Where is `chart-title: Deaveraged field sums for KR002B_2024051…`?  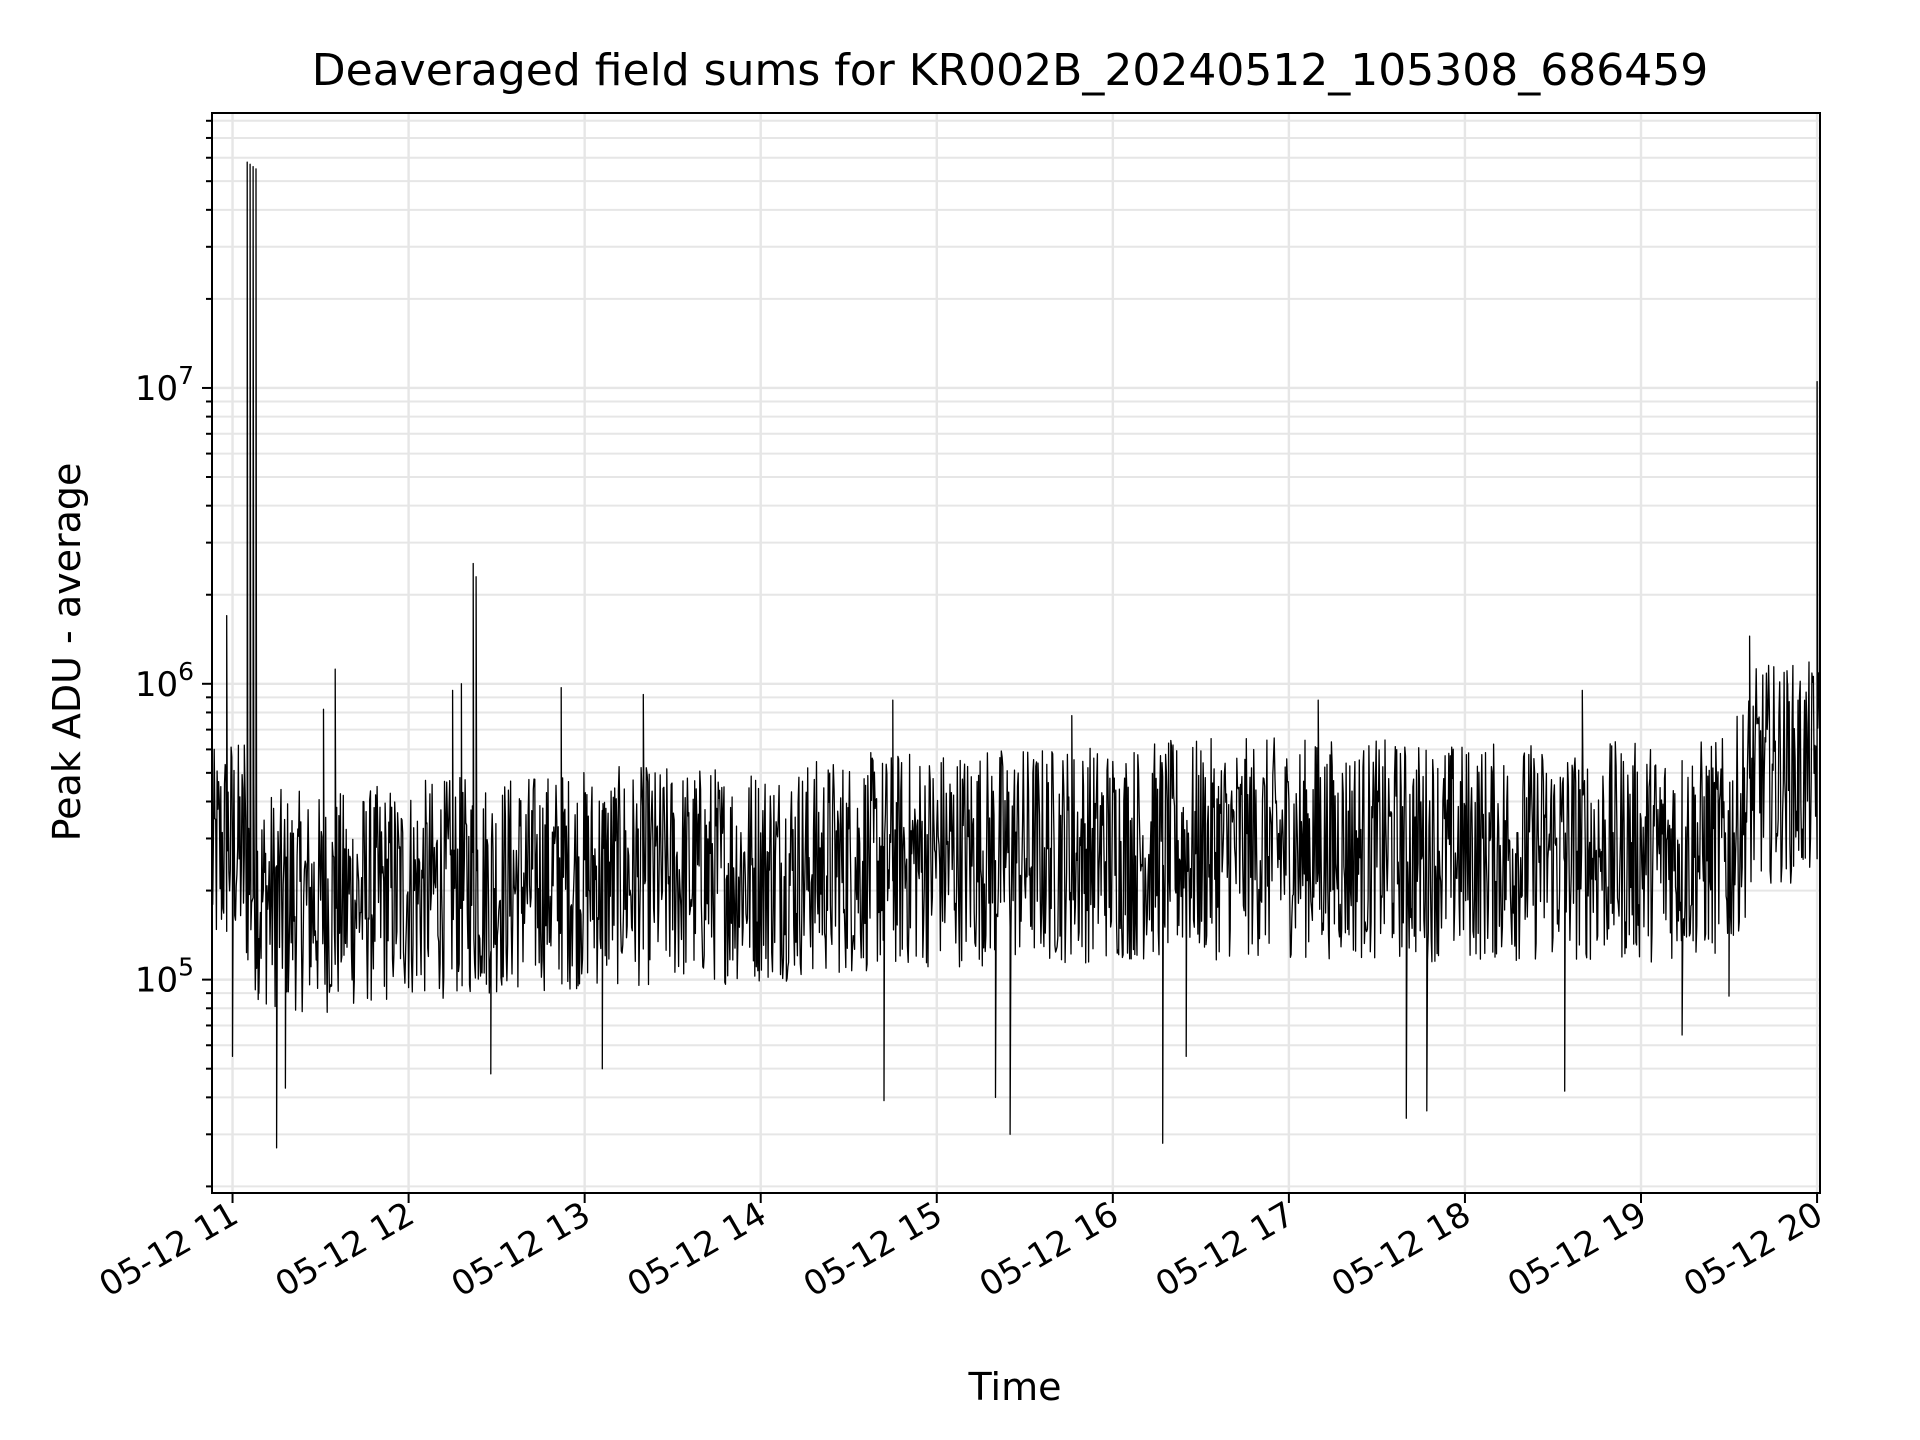
chart-title: Deaveraged field sums for KR002B_2024051… is located at coordinates (1010, 70).